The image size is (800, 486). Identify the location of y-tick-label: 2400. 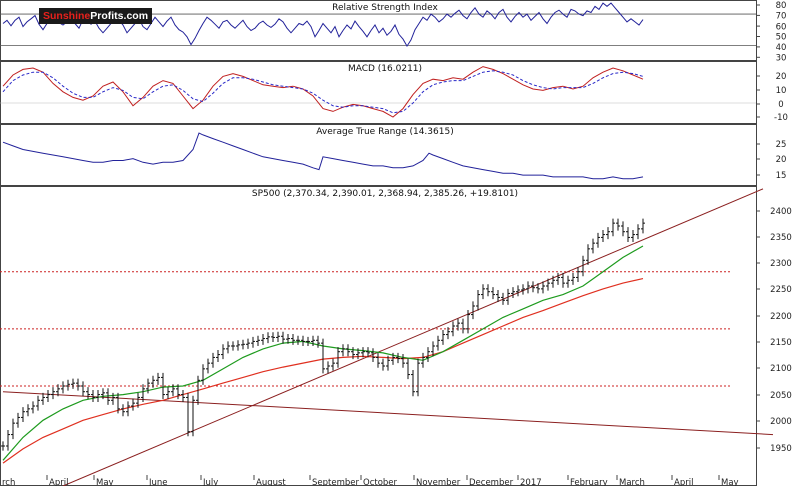
(781, 212).